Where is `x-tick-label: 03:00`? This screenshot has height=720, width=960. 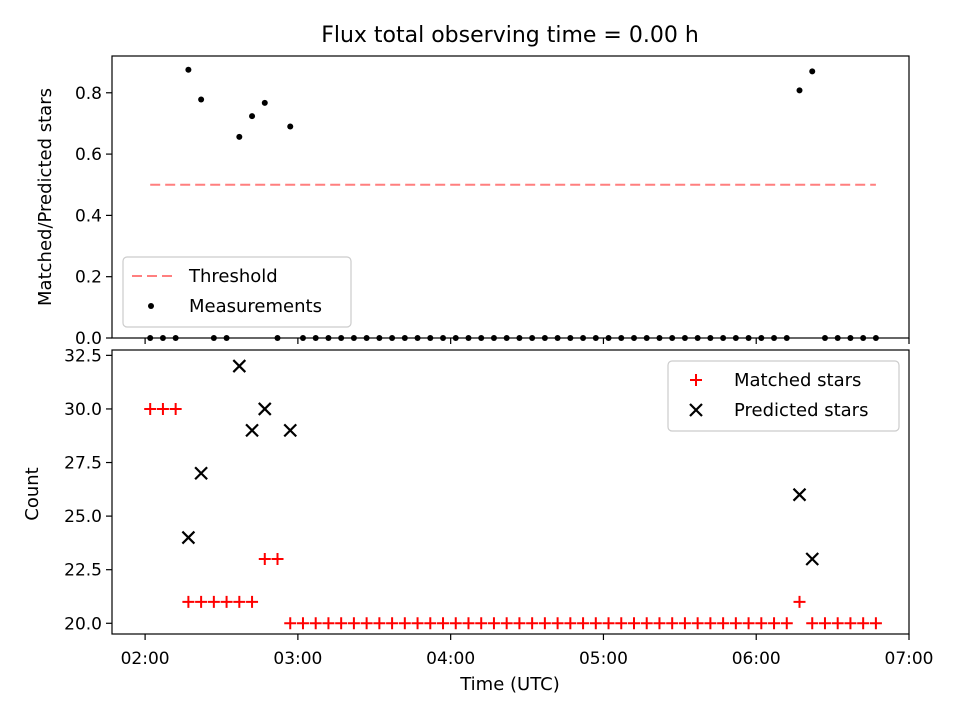 x-tick-label: 03:00 is located at coordinates (297, 659).